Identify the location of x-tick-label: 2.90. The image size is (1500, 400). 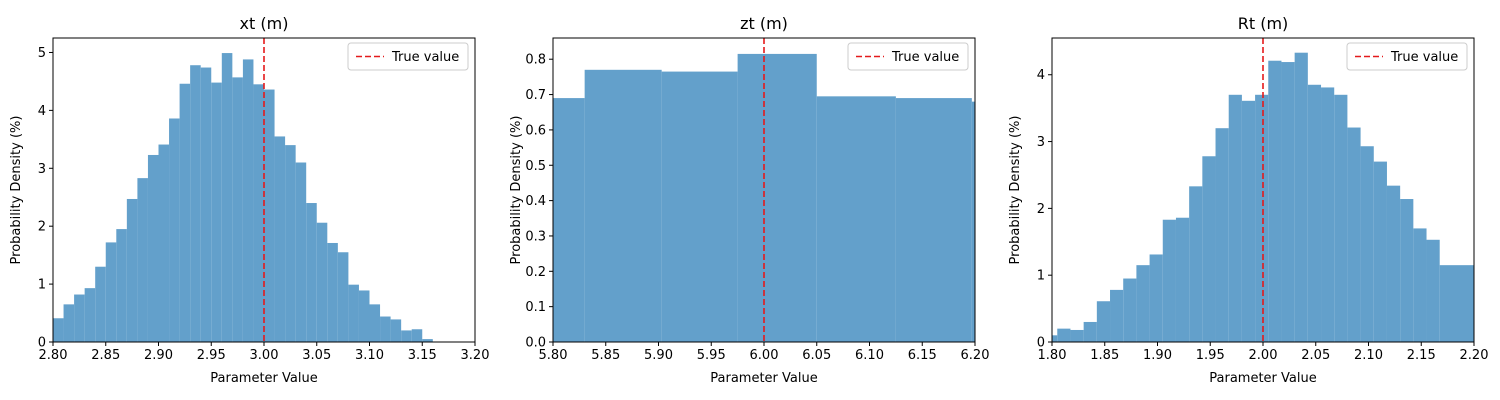
(158, 355).